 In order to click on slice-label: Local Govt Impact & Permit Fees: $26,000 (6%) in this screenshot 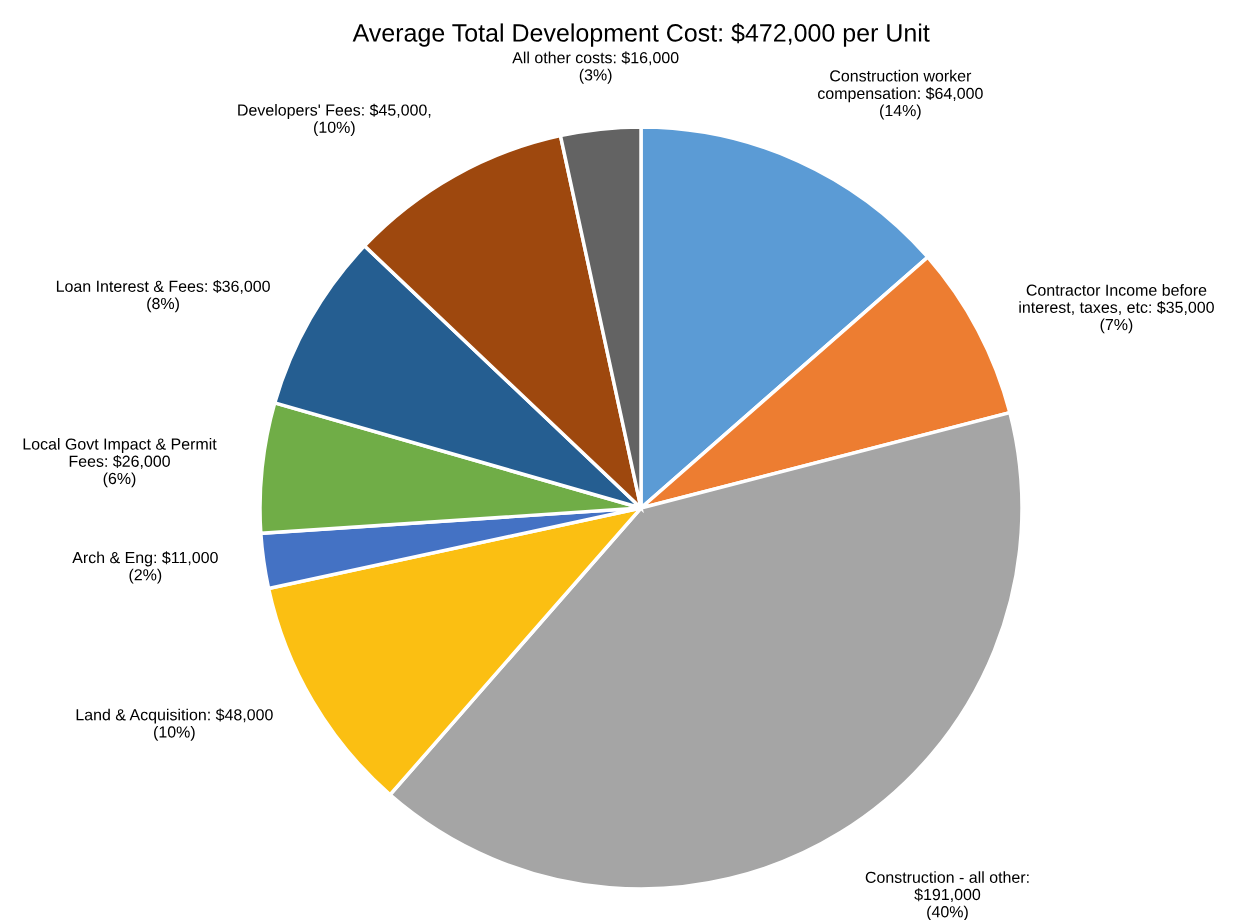, I will do `click(120, 462)`.